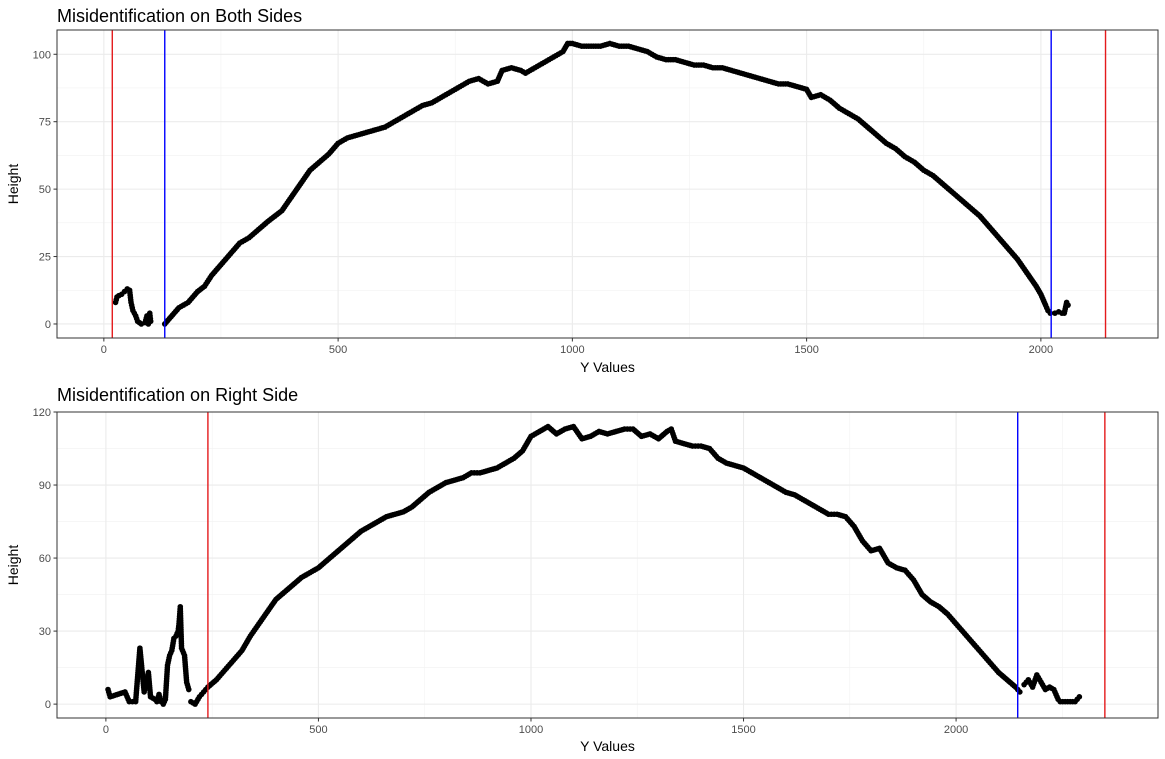 Image resolution: width=1165 pixels, height=759 pixels. I want to click on chart-title: Misidentification on Both Sides, so click(179, 16).